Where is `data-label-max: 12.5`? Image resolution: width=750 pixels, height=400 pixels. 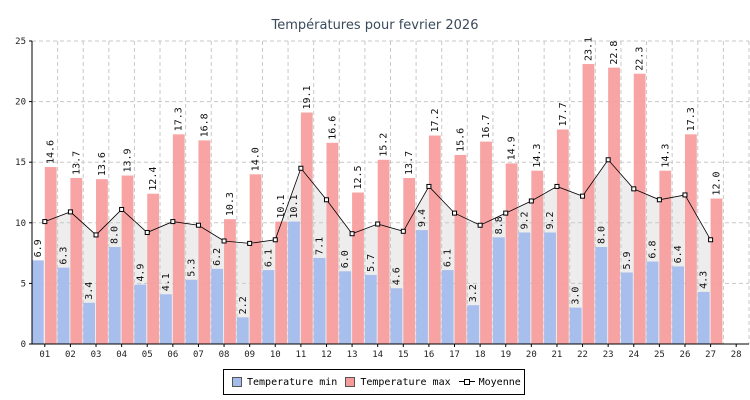 data-label-max: 12.5 is located at coordinates (358, 177).